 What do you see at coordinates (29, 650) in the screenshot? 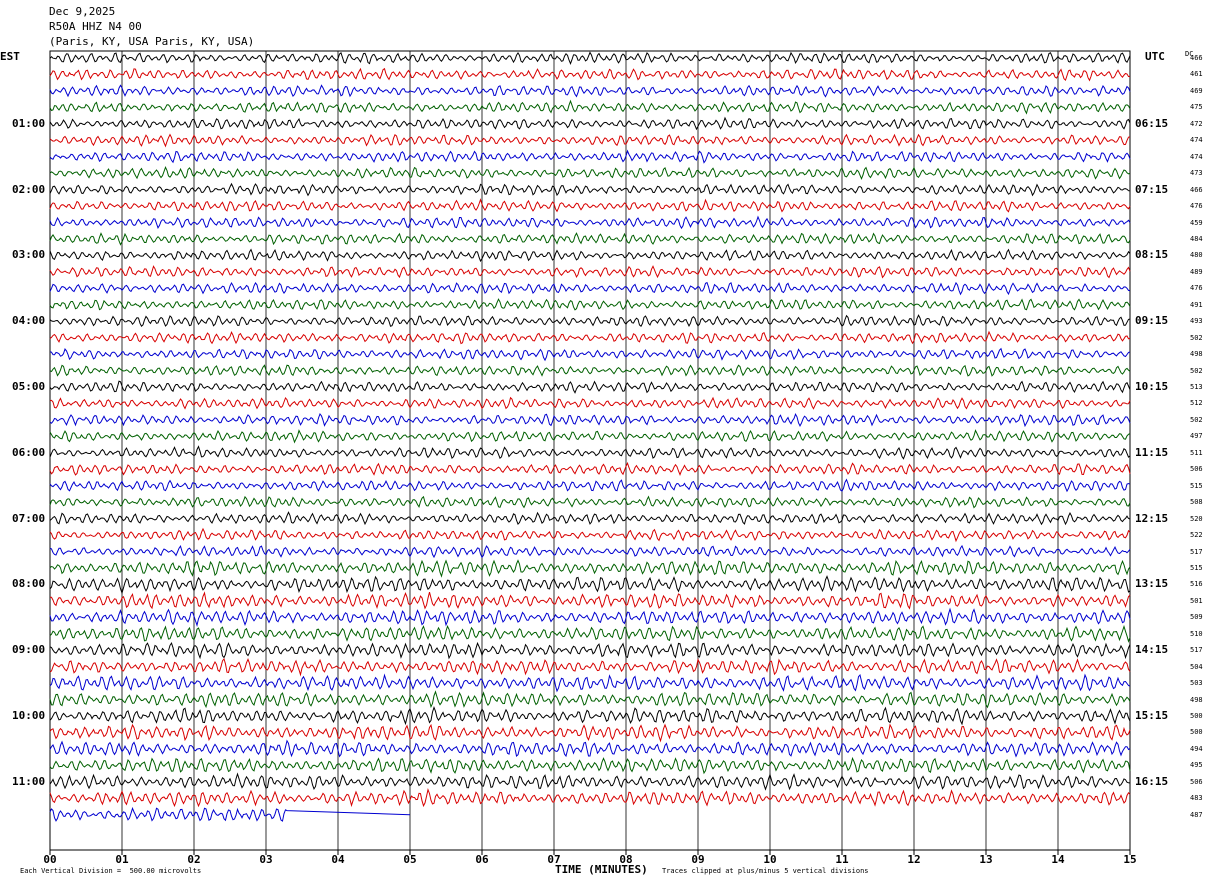
I see `left-hour-label: 09:00` at bounding box center [29, 650].